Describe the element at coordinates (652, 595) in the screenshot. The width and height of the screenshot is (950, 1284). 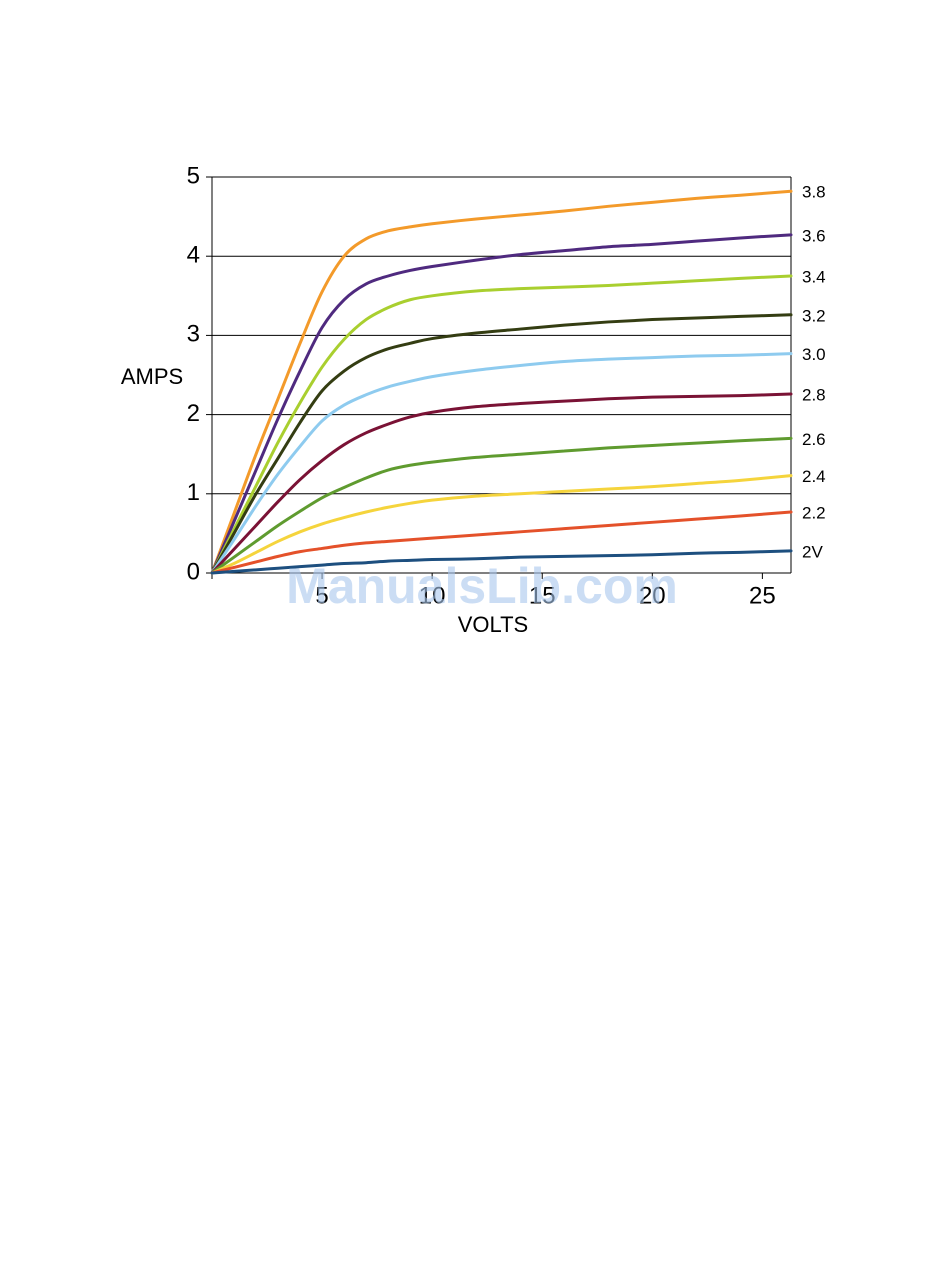
I see `x-tick-label: 20` at that location.